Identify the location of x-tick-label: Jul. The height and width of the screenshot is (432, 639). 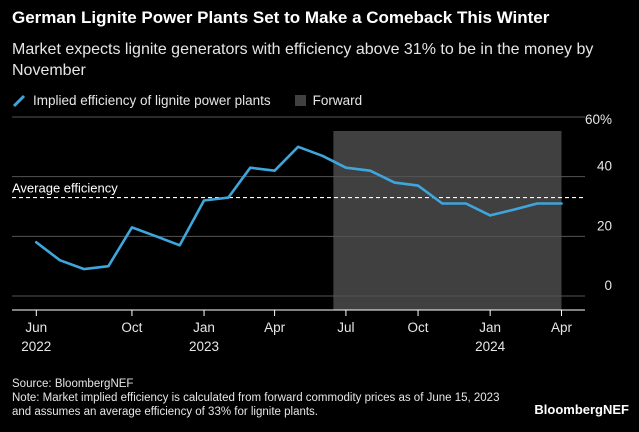
(345, 327).